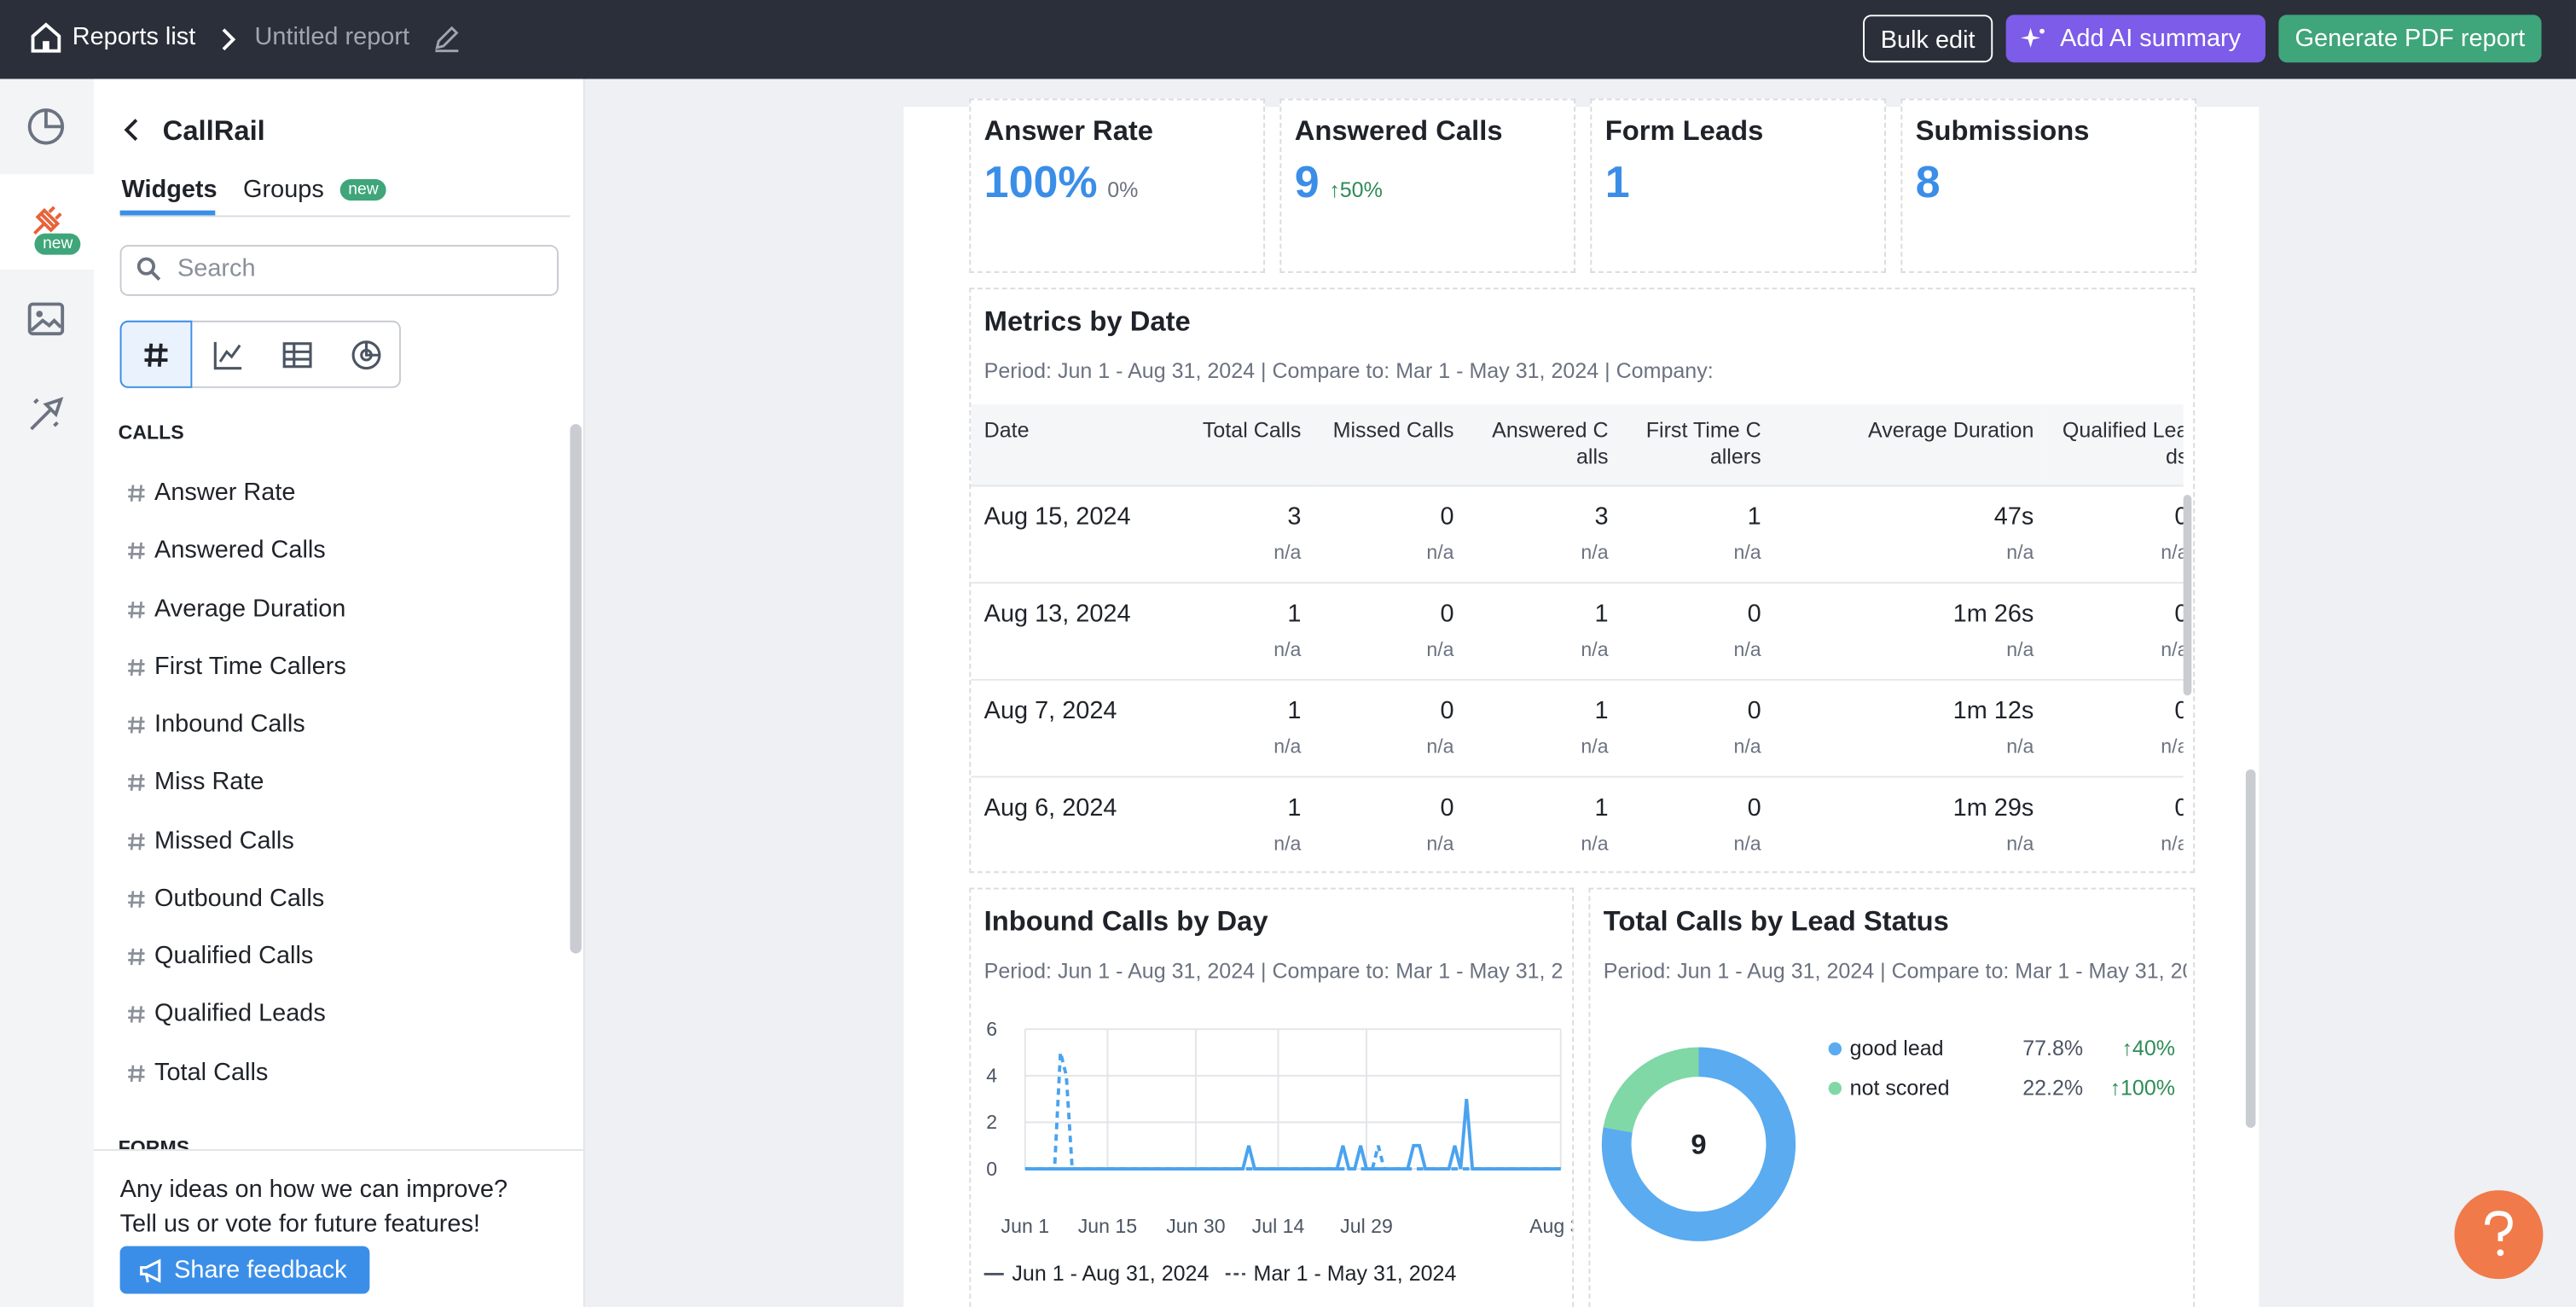 This screenshot has width=2576, height=1307. I want to click on widget-item: Inbound Calls, so click(229, 724).